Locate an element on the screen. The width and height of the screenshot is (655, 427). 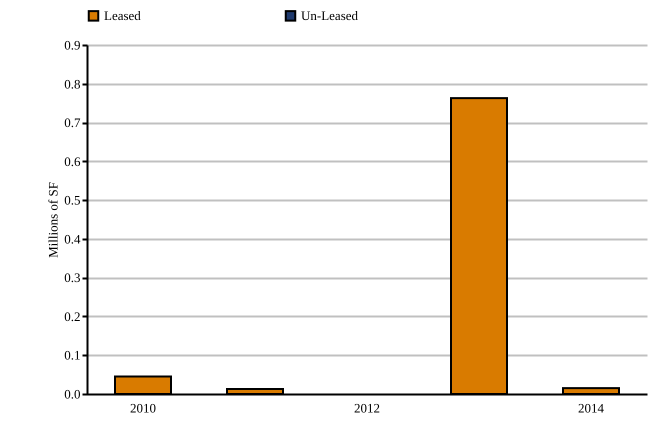
y-tick-label: 0.7 is located at coordinates (72, 122).